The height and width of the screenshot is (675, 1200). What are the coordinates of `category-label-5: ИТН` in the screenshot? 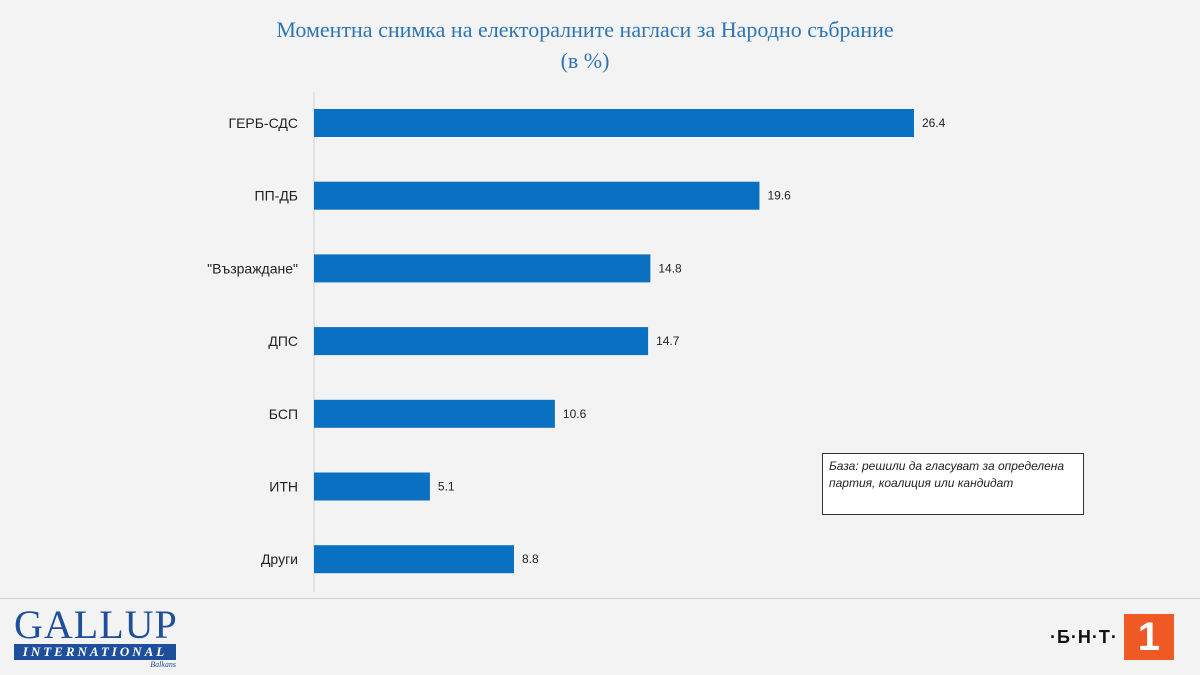 It's located at (283, 487).